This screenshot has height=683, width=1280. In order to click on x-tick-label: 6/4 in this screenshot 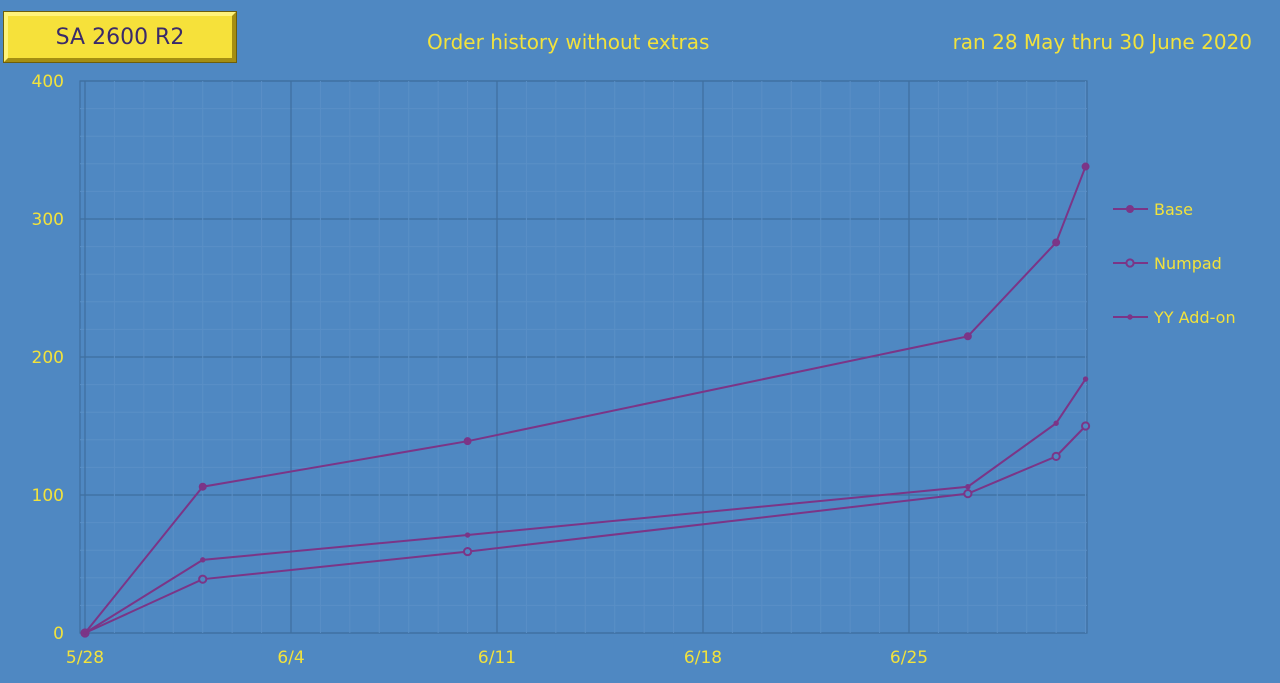, I will do `click(290, 658)`.